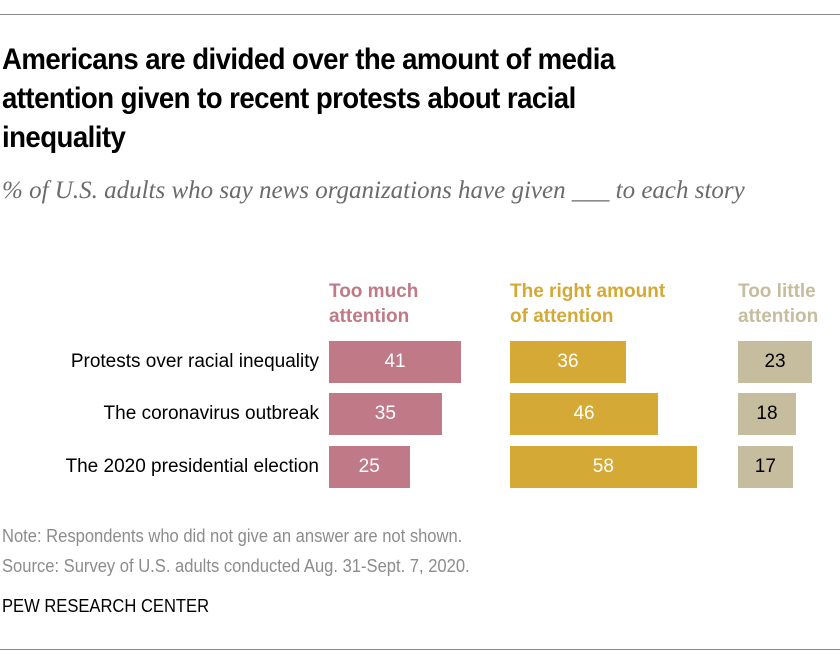  Describe the element at coordinates (374, 304) in the screenshot. I see `legend-too-much: Too much attention` at that location.